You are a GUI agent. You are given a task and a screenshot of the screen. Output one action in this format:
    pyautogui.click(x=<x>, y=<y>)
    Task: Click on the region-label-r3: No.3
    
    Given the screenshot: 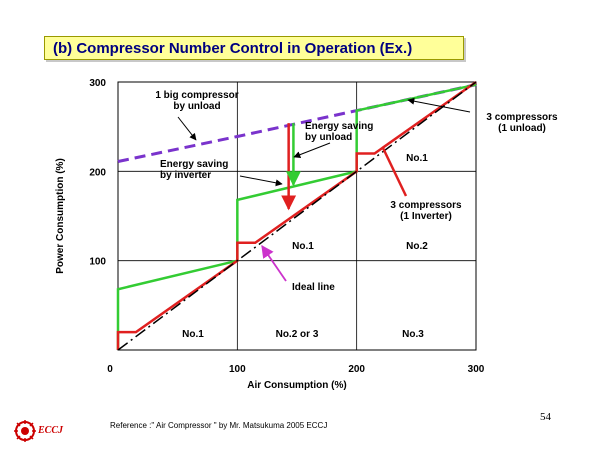 What is the action you would take?
    pyautogui.click(x=413, y=334)
    